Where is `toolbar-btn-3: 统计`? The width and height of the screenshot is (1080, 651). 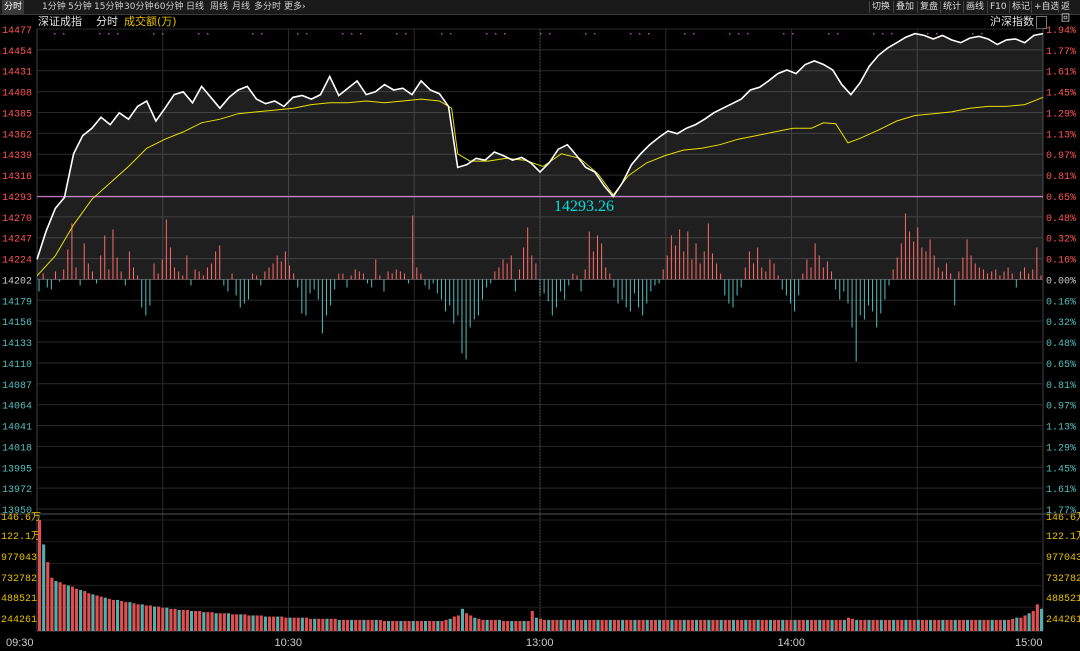
toolbar-btn-3: 统计 is located at coordinates (951, 7).